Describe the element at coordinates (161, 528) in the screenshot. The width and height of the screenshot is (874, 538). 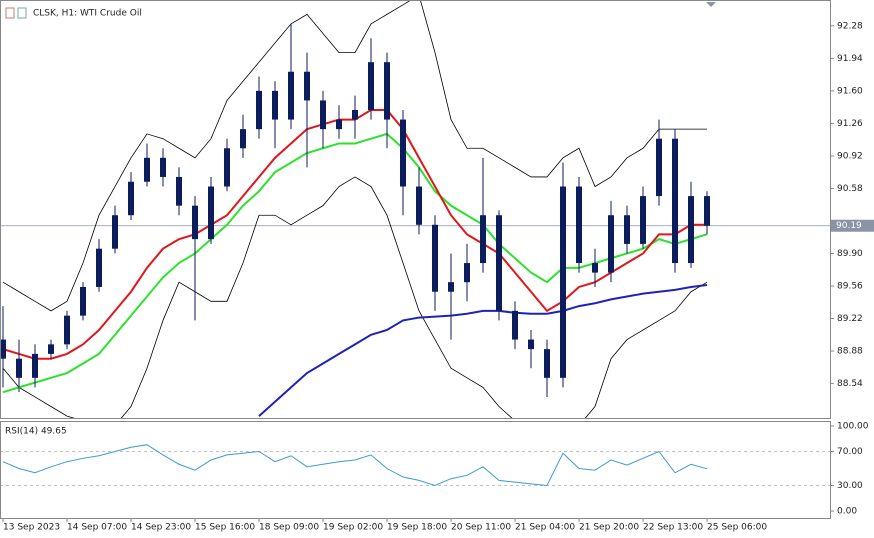
I see `x-tick-label: 14 Sep 23:00` at that location.